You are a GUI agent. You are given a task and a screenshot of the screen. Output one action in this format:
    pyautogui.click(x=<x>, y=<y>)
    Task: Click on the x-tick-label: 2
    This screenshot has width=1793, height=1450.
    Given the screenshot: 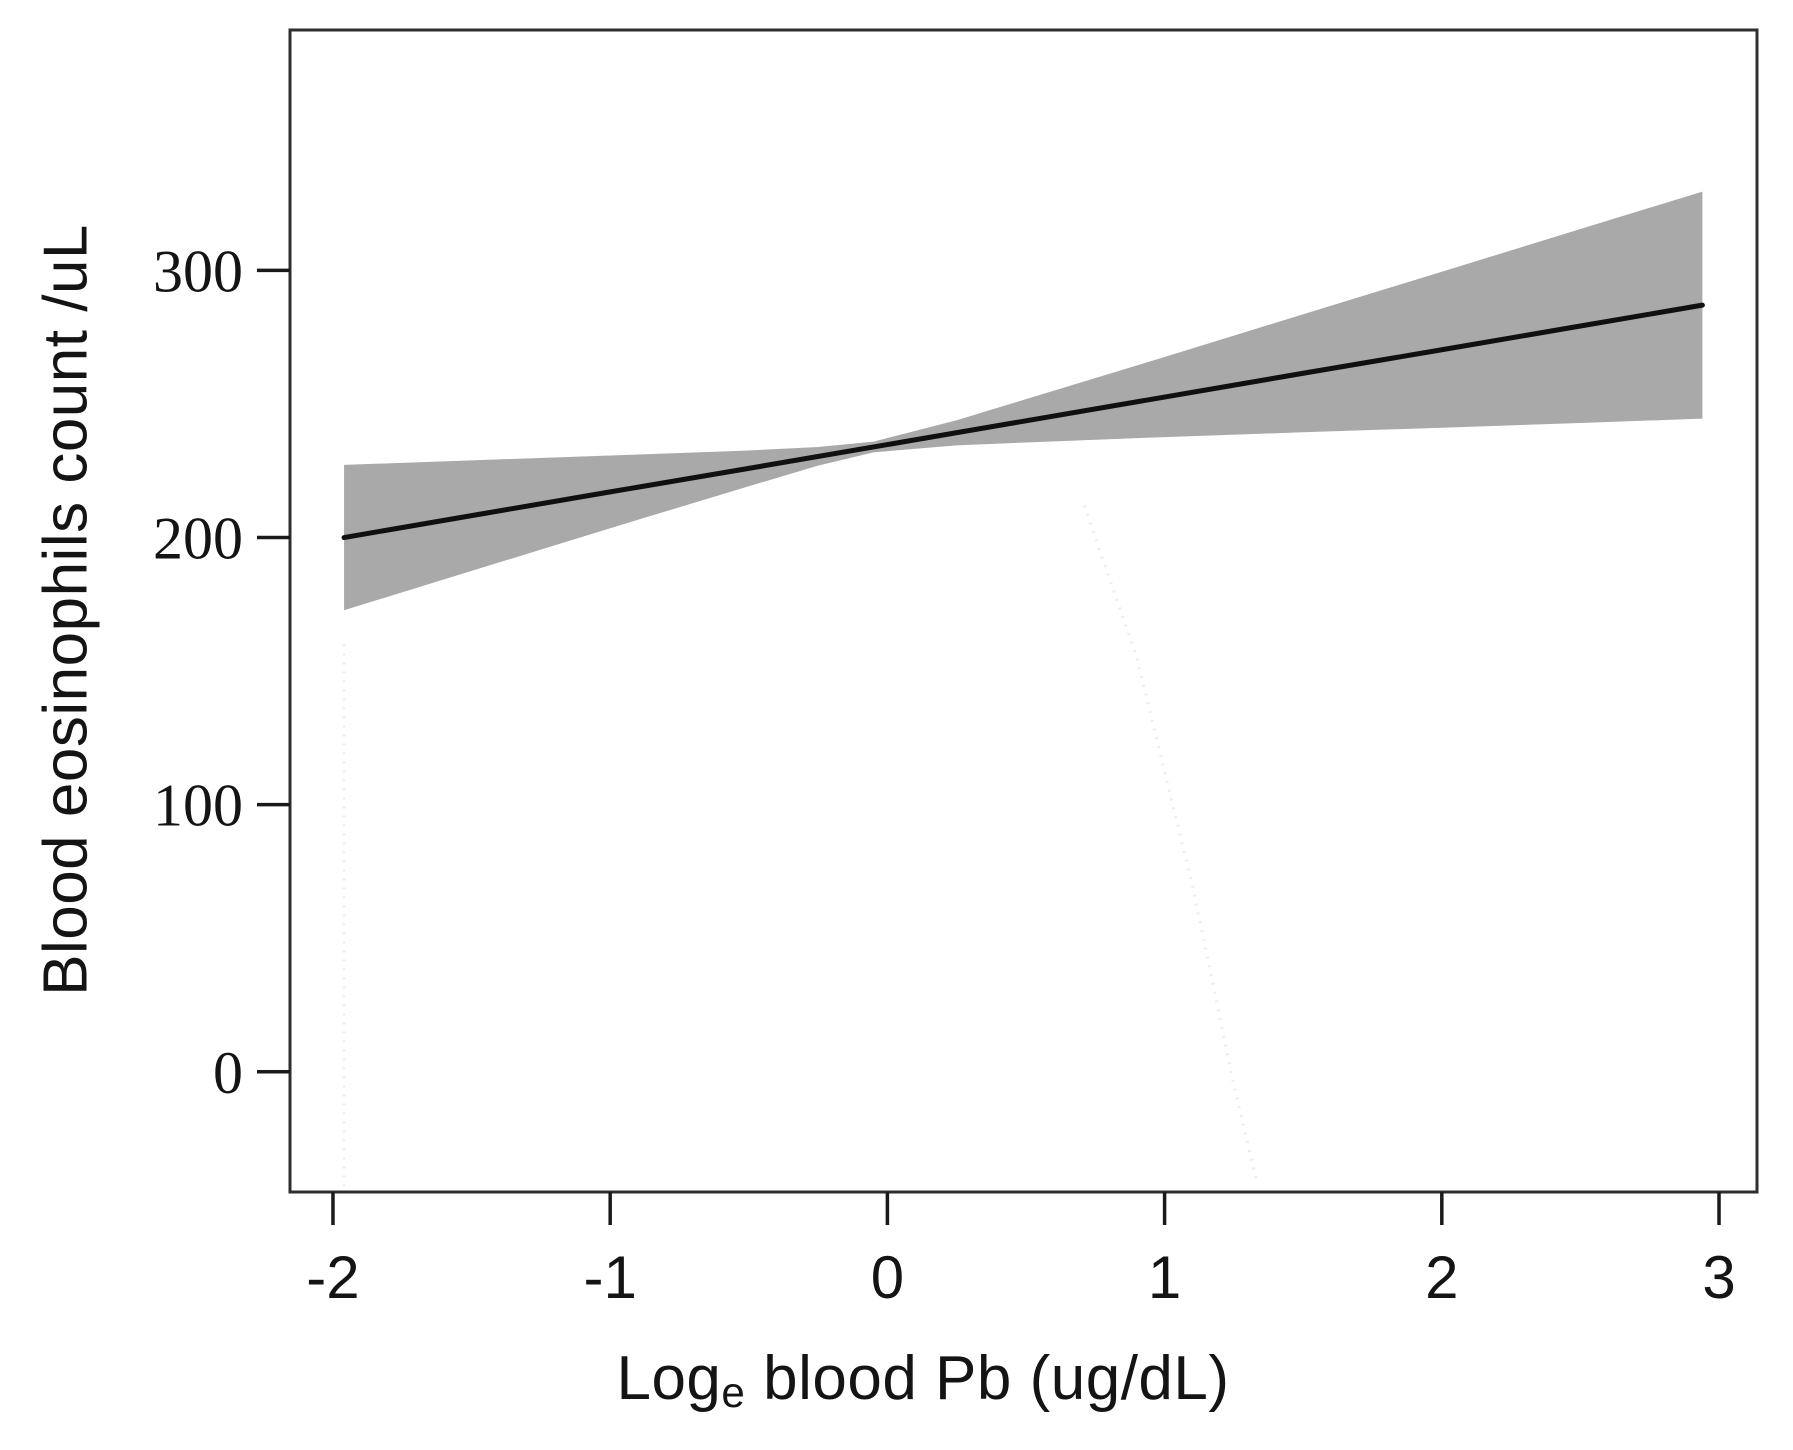 What is the action you would take?
    pyautogui.click(x=1441, y=1277)
    